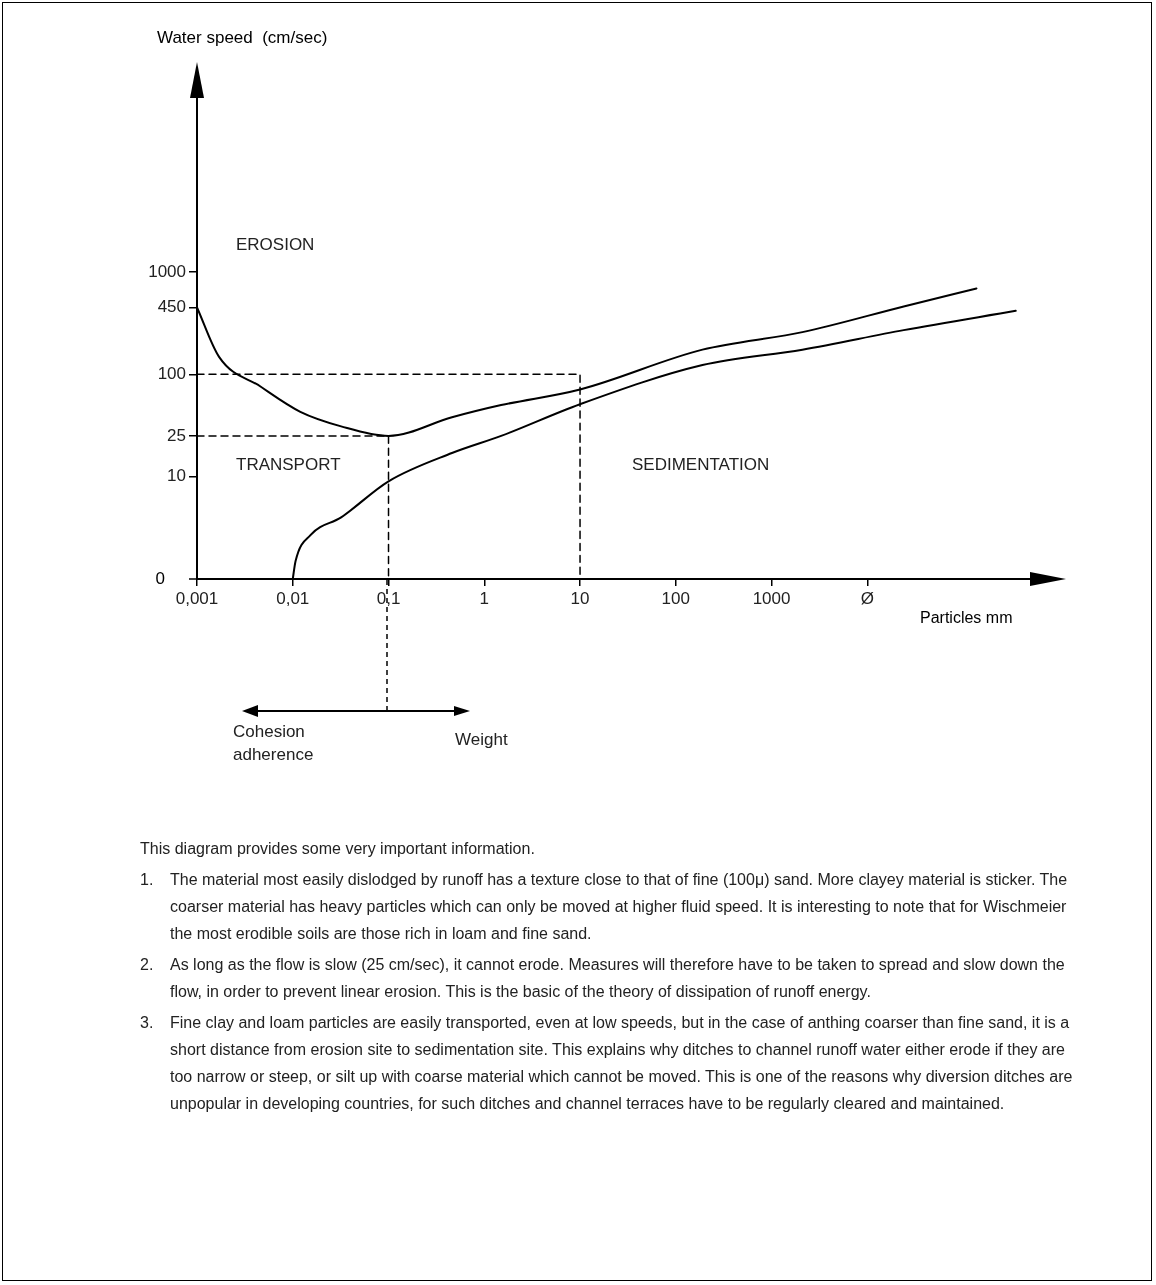 The width and height of the screenshot is (1156, 1285). Describe the element at coordinates (603, 978) in the screenshot. I see `text: 2. As long as the flow is slow (25 cm/sec), it cannot erode. Measures will therefore have to be taken to spread and slow down the flow, in order to prevent linear erosion. This is the basic of the theory of dissipation of runoff energy.` at that location.